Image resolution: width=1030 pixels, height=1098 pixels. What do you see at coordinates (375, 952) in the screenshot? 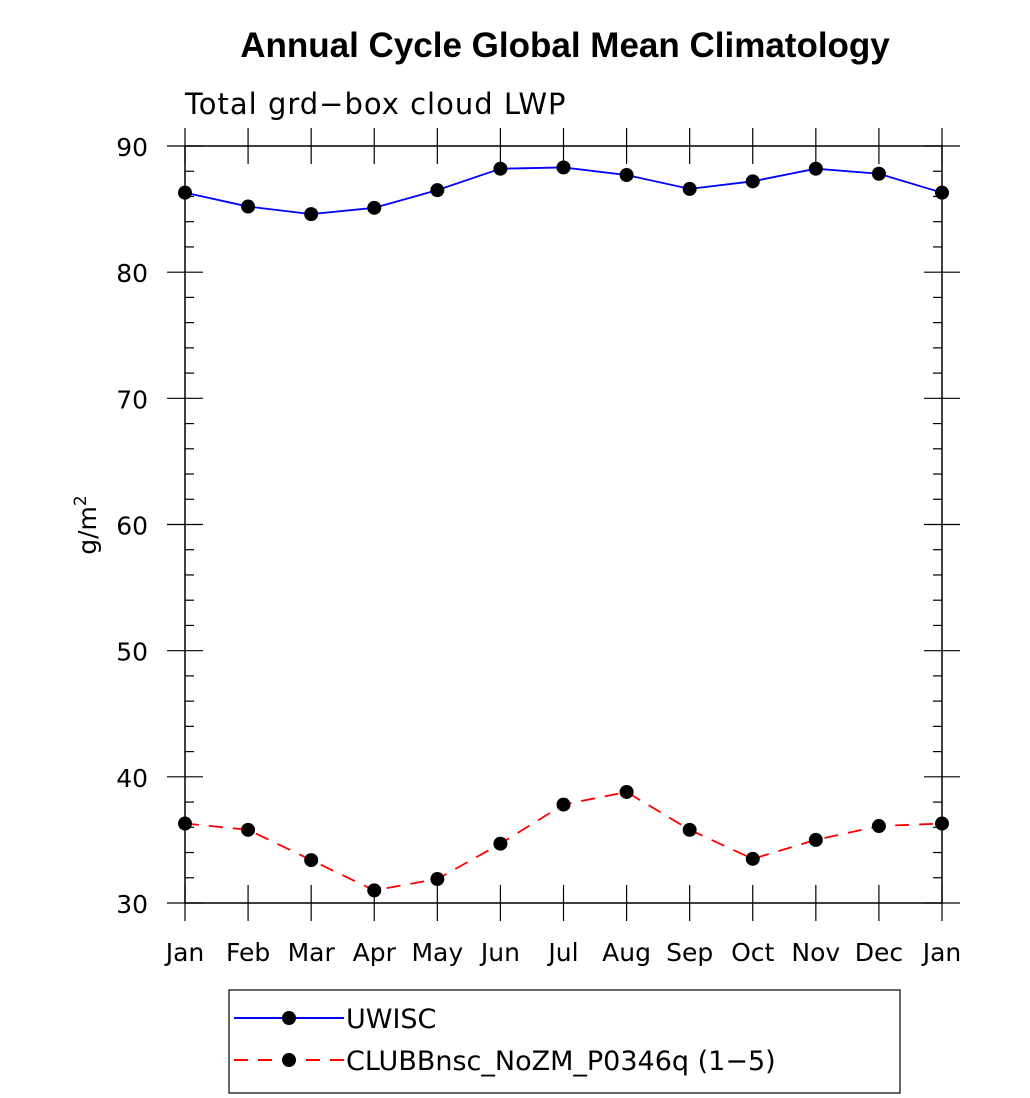
I see `x-tick-label: Apr` at bounding box center [375, 952].